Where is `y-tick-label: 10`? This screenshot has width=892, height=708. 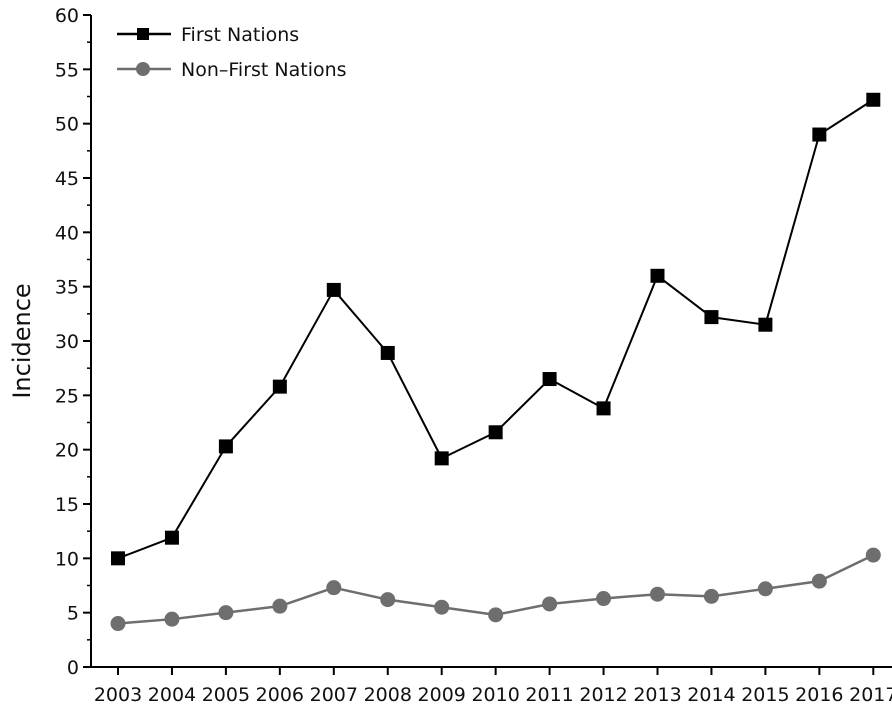 y-tick-label: 10 is located at coordinates (67, 559).